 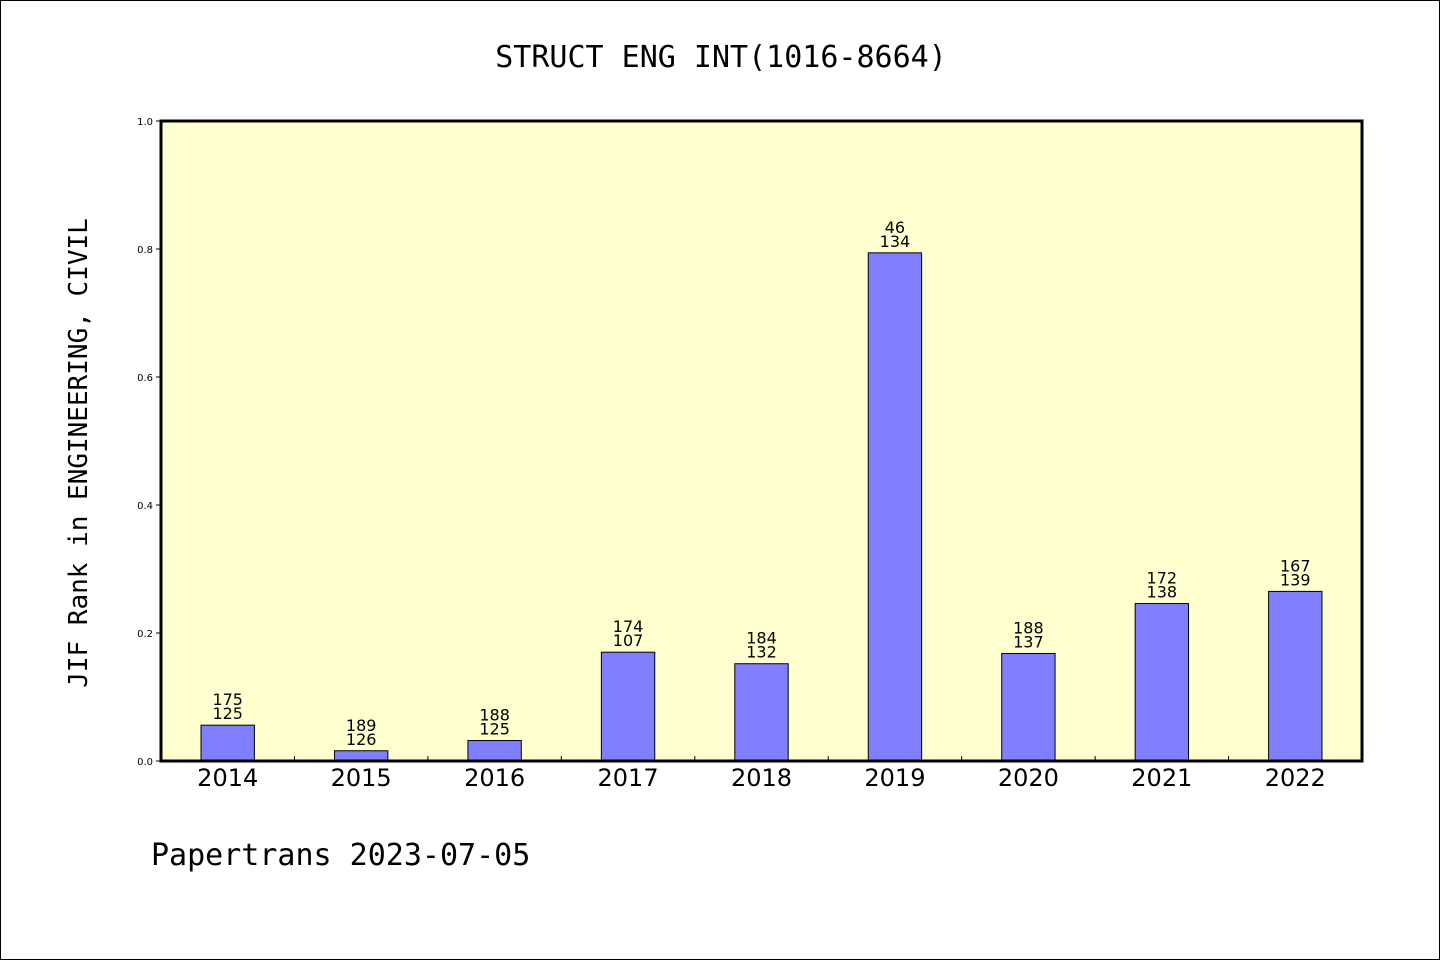 What do you see at coordinates (761, 638) in the screenshot?
I see `bar-label-top-2018: 184` at bounding box center [761, 638].